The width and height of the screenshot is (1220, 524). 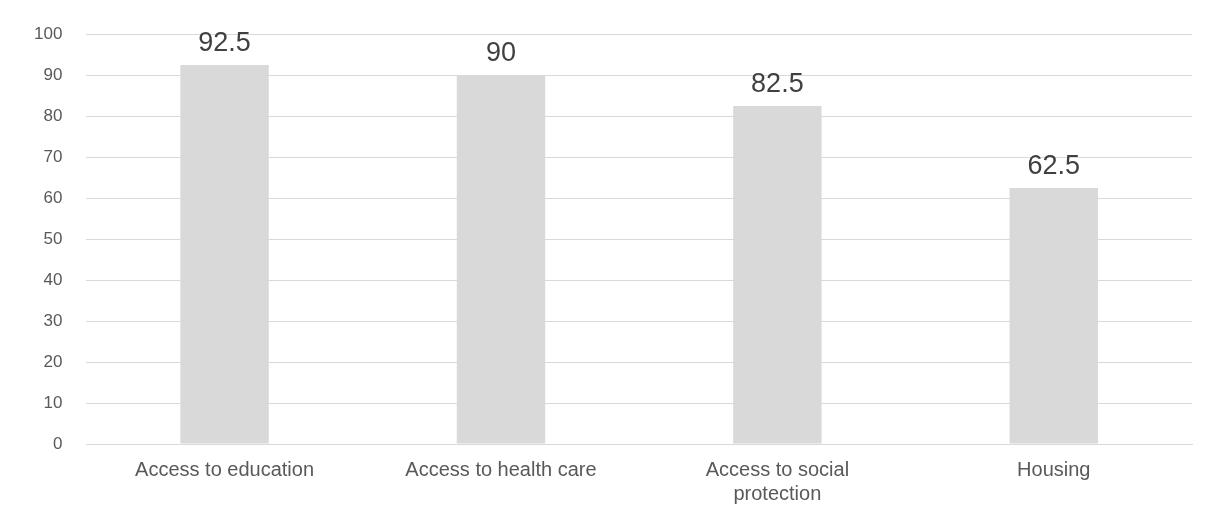 What do you see at coordinates (53, 402) in the screenshot?
I see `y-tick-label: 10` at bounding box center [53, 402].